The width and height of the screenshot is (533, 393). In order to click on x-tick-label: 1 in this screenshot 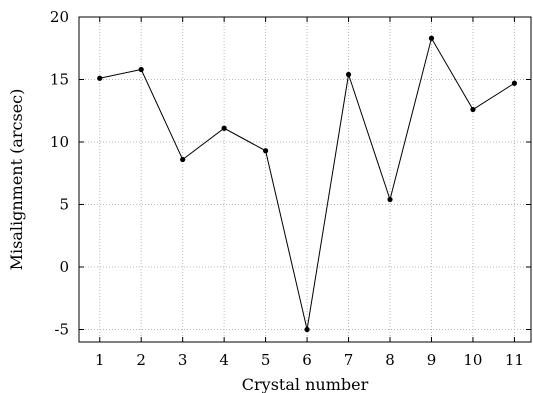, I will do `click(100, 360)`.